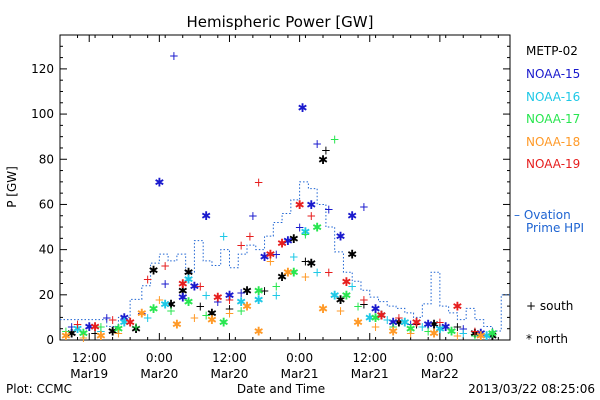 The height and width of the screenshot is (400, 600). I want to click on x-tick-label-date: Mar20, so click(159, 374).